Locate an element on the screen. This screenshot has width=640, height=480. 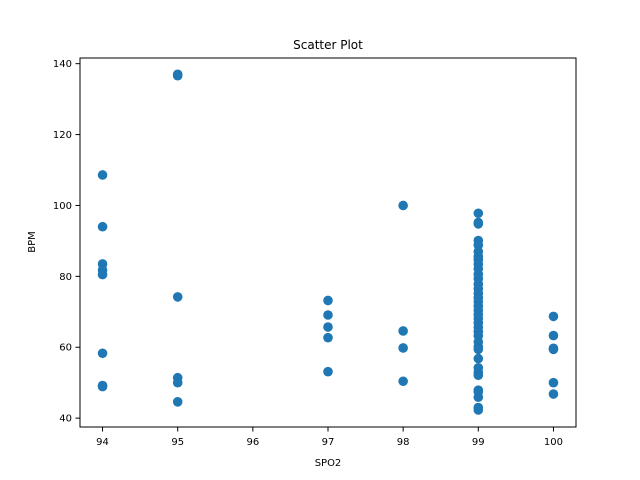
y-axis-label: BPM is located at coordinates (32, 242).